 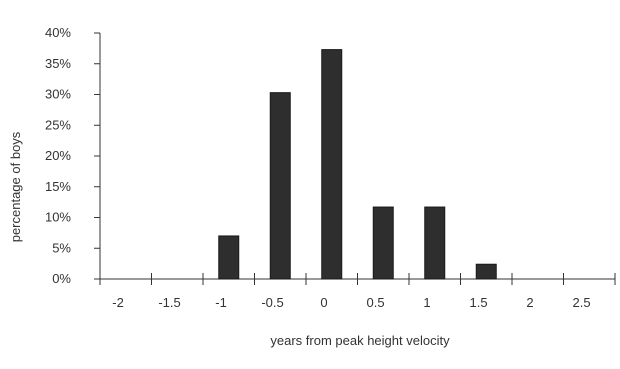 What do you see at coordinates (61, 278) in the screenshot?
I see `y-tick-label: 0%` at bounding box center [61, 278].